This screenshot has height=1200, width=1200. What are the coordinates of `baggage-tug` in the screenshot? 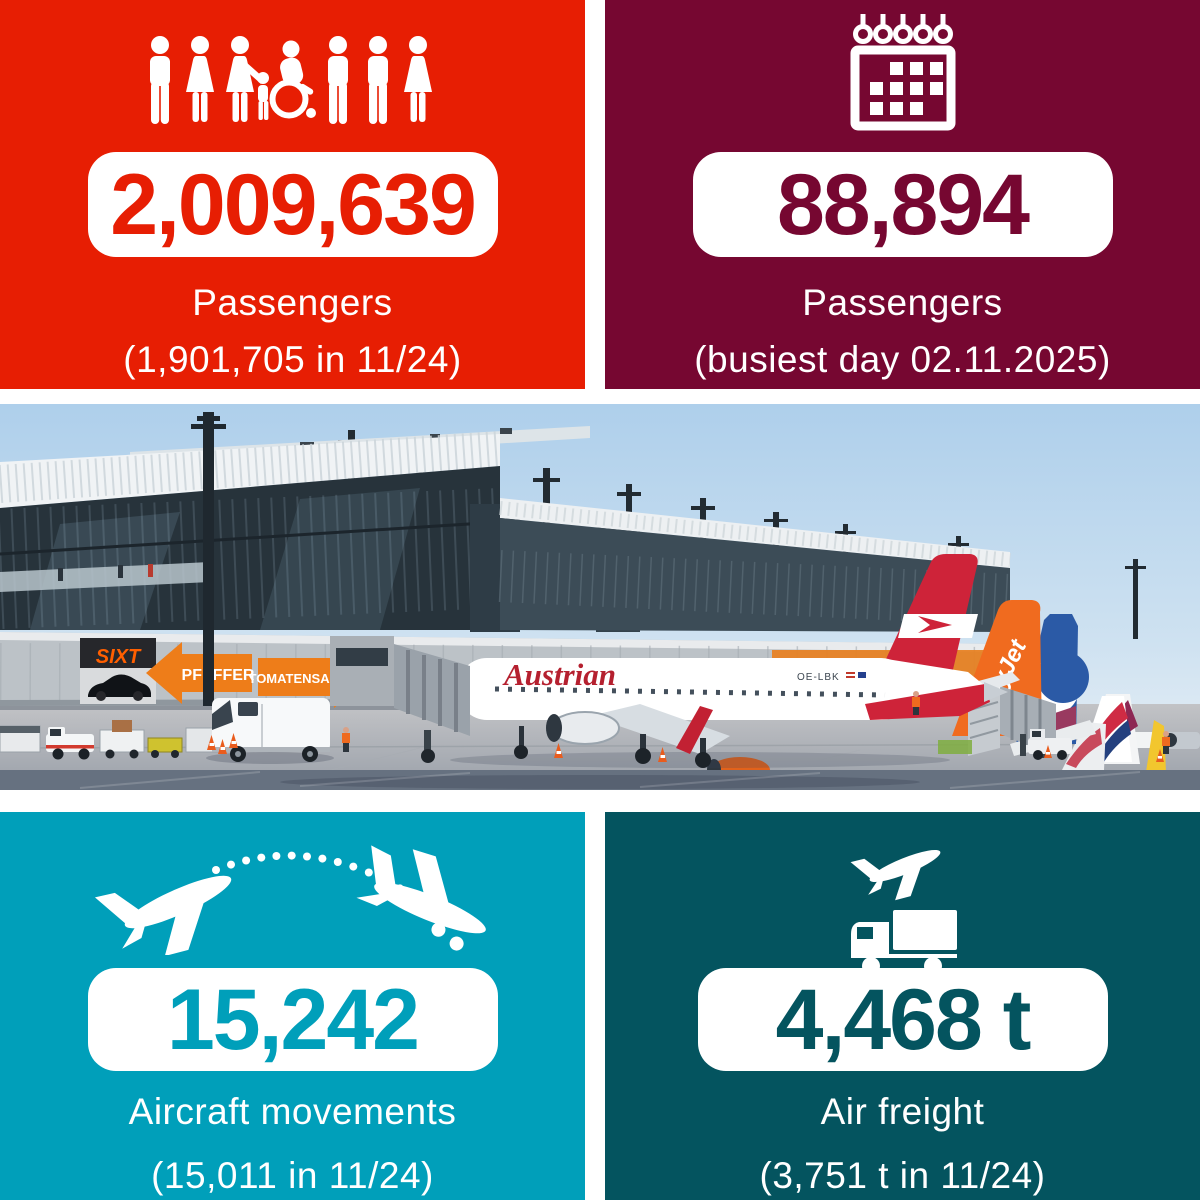 It's located at (122, 739).